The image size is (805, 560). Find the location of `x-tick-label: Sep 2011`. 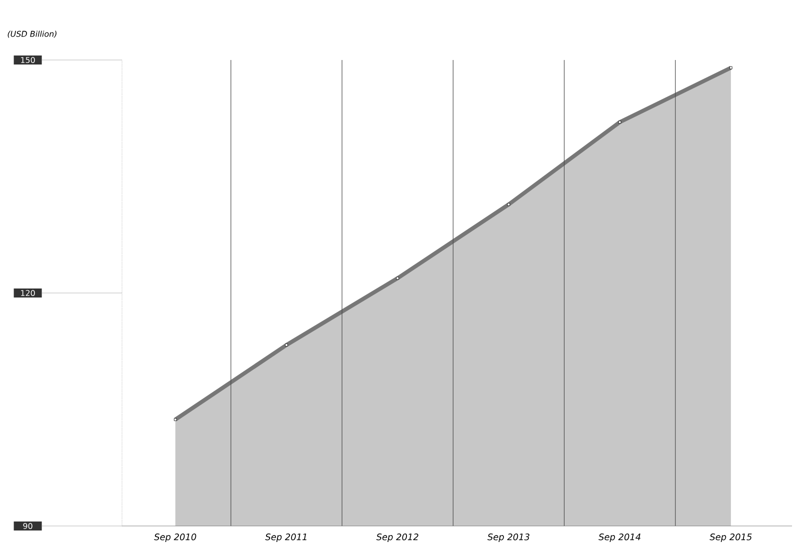

x-tick-label: Sep 2011 is located at coordinates (285, 538).